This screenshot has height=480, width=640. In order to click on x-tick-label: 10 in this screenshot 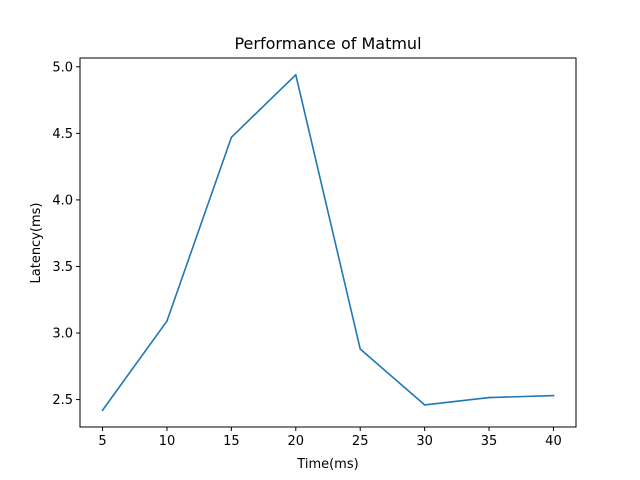, I will do `click(167, 441)`.